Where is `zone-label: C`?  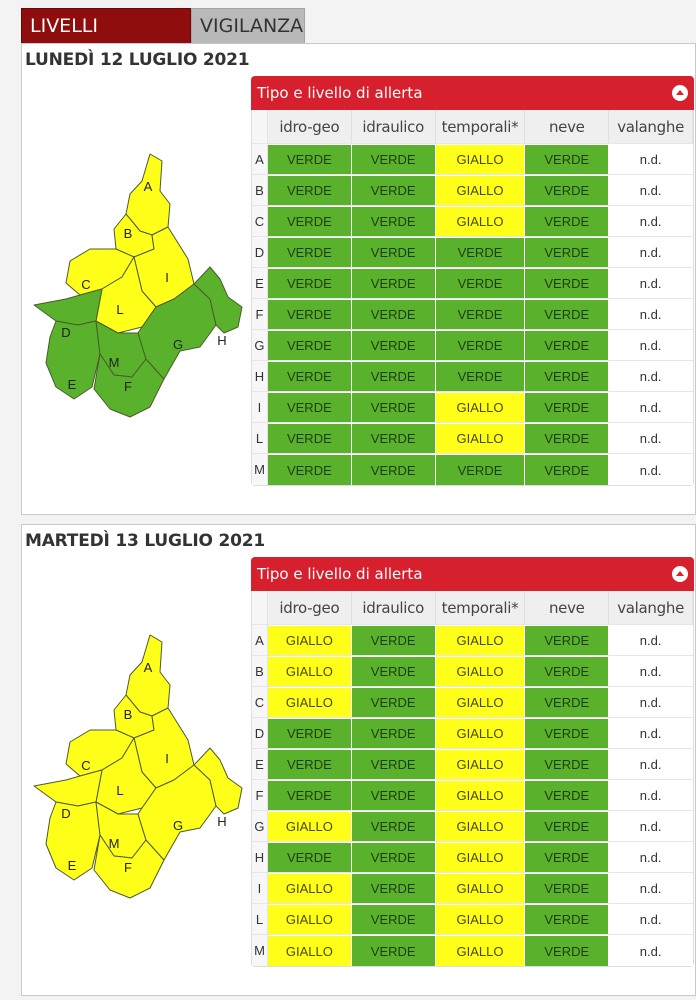 zone-label: C is located at coordinates (260, 702).